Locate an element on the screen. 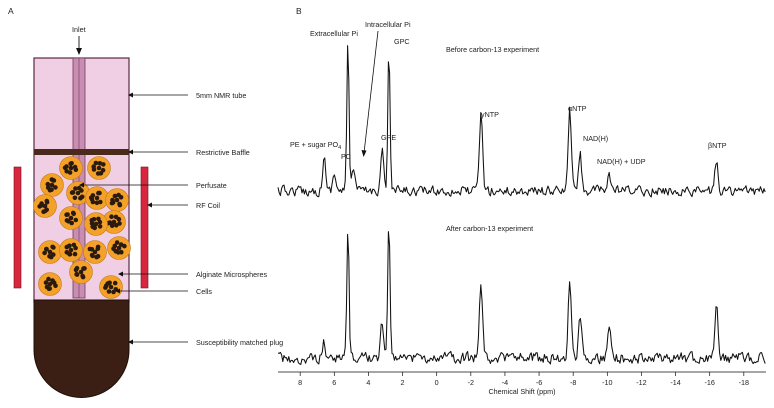 This screenshot has width=774, height=408. peak-label-gamma-ntp: γNTP is located at coordinates (490, 114).